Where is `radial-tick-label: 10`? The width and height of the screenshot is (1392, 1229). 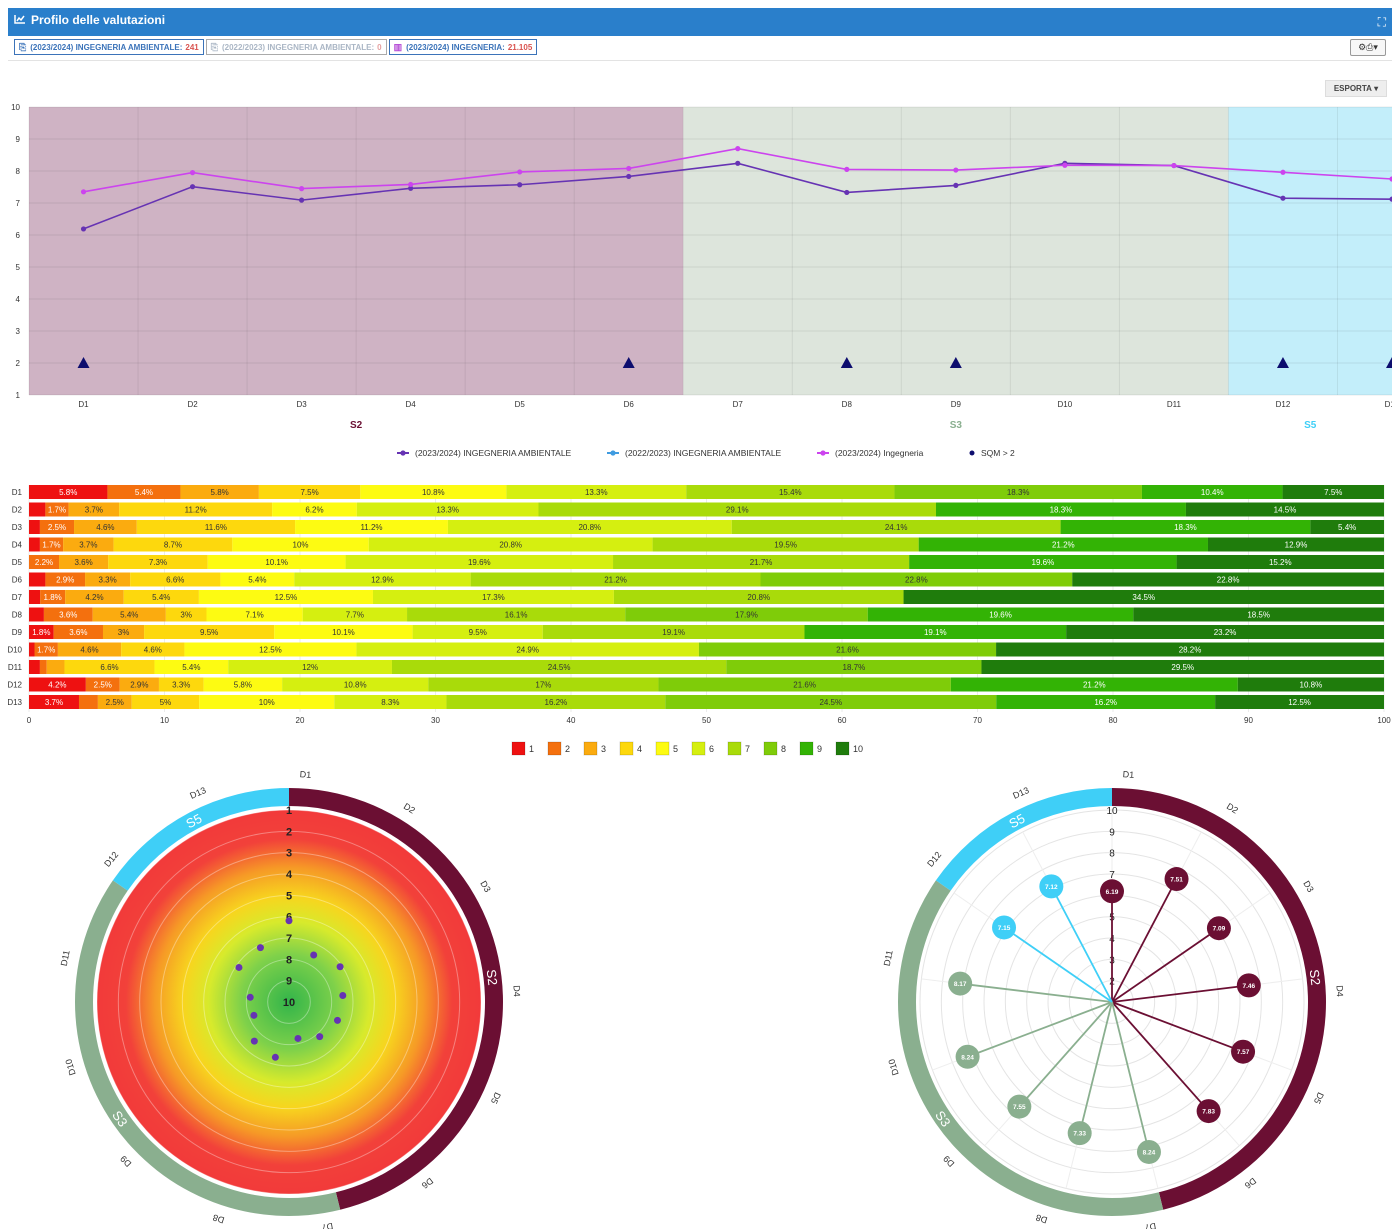
radial-tick-label: 10 is located at coordinates (1112, 811).